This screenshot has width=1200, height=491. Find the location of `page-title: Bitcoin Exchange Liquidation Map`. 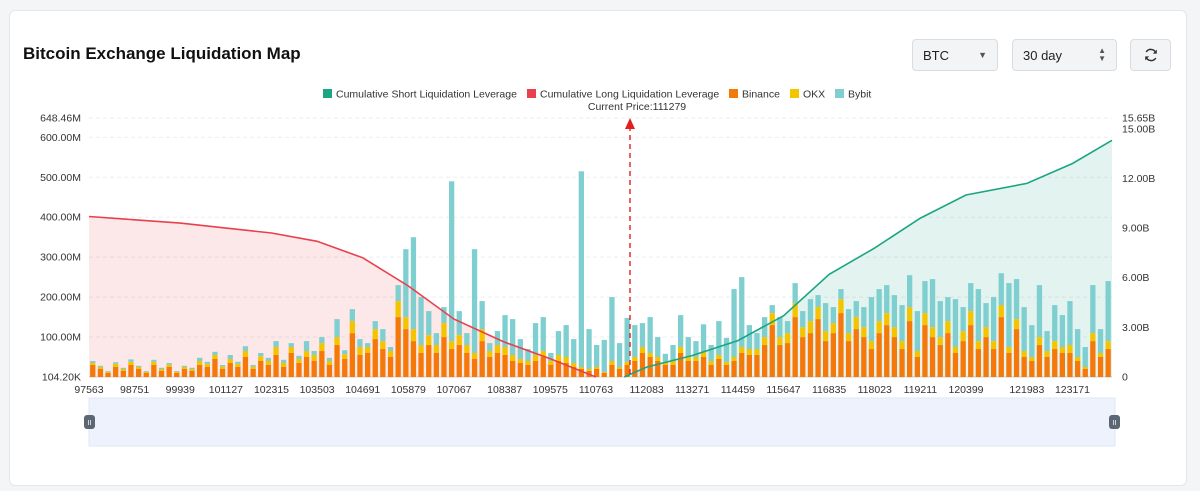

page-title: Bitcoin Exchange Liquidation Map is located at coordinates (162, 53).